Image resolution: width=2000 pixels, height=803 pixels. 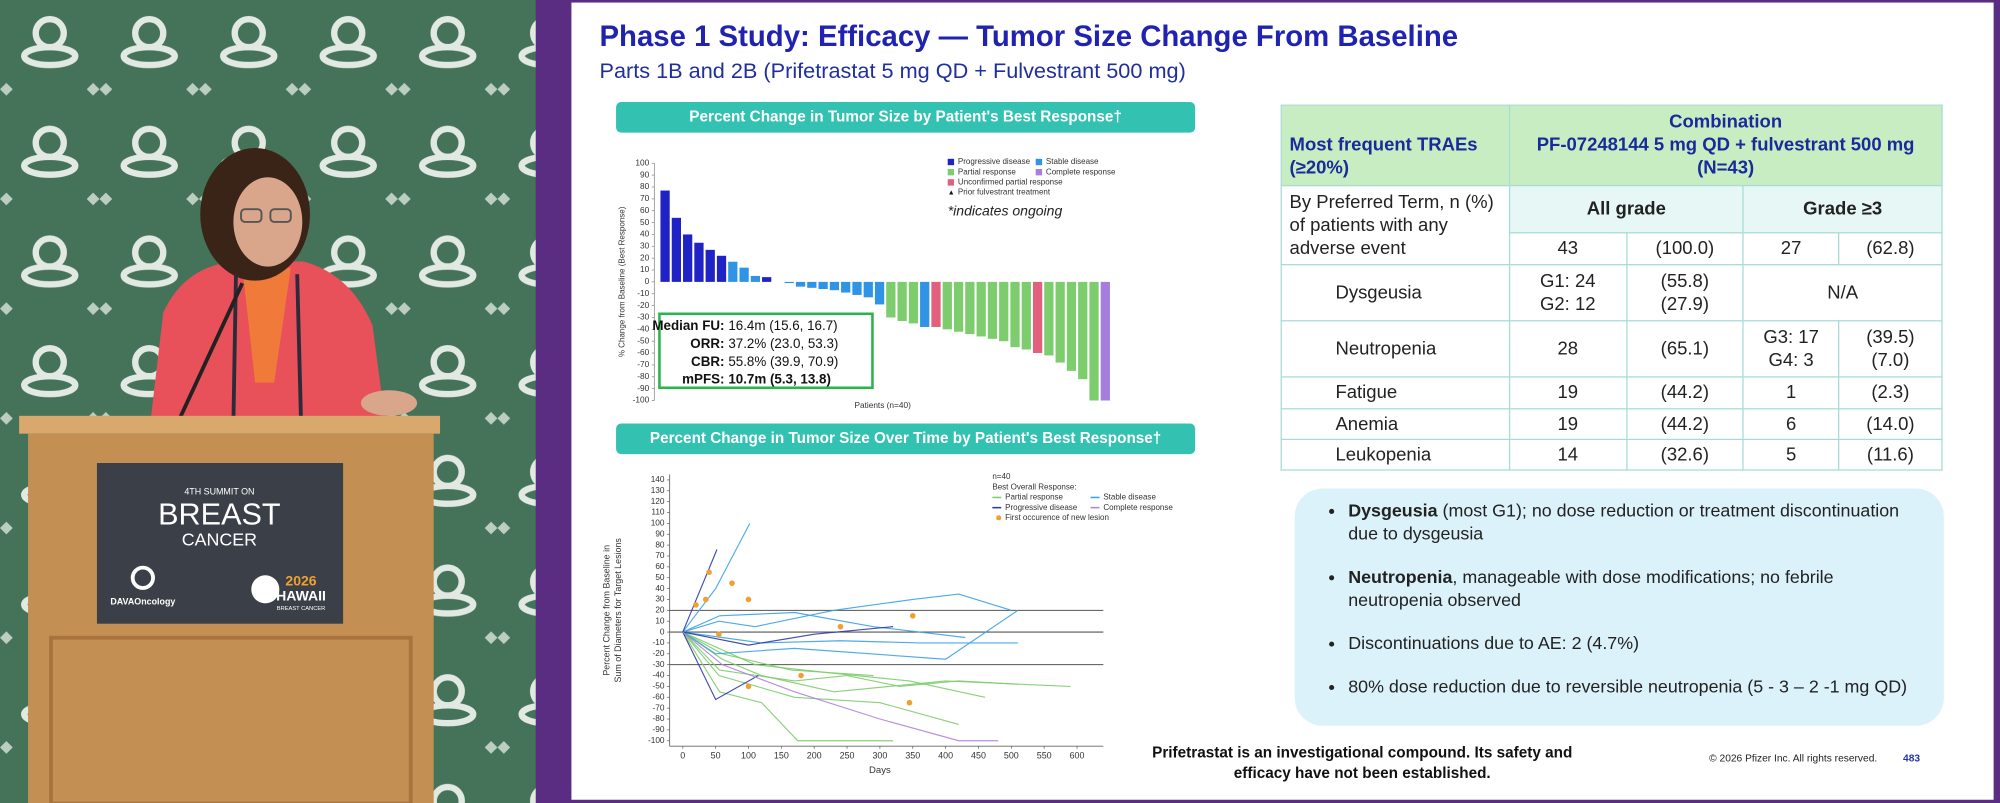 What do you see at coordinates (1726, 168) in the screenshot?
I see `header-line: (N=43)` at bounding box center [1726, 168].